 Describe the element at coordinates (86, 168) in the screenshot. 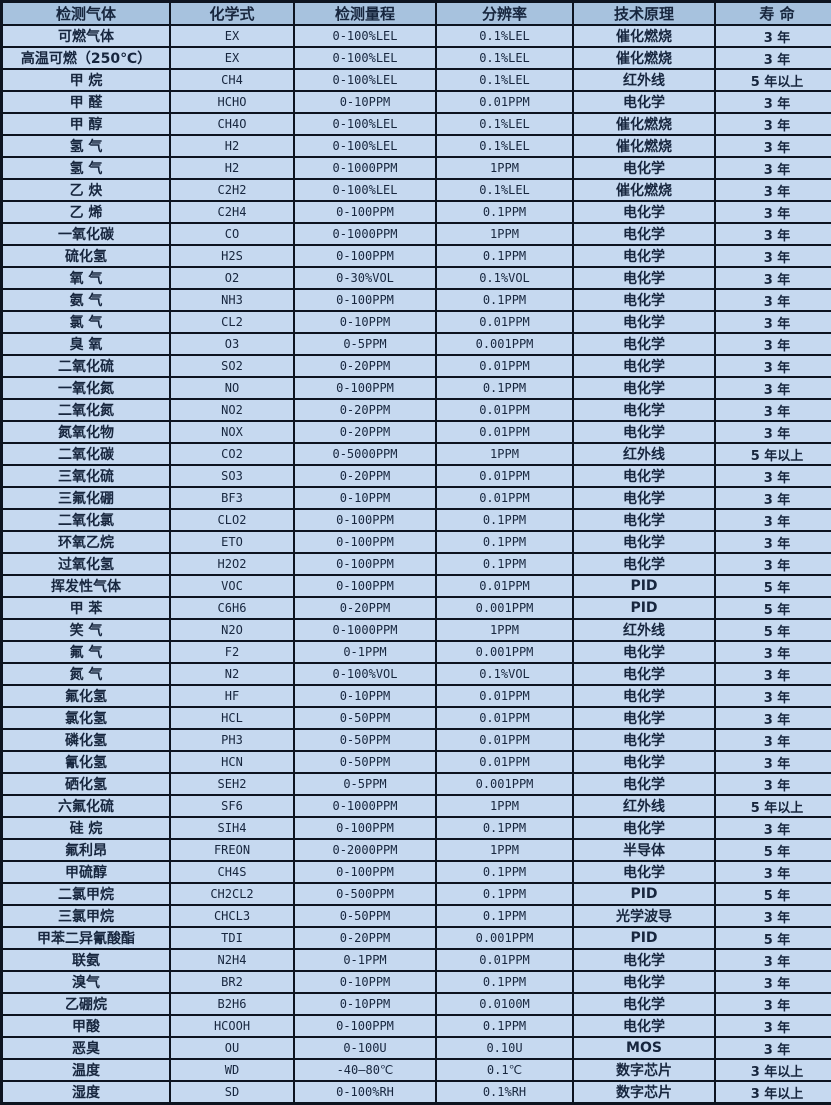

I see `table-cell: 氢 气` at that location.